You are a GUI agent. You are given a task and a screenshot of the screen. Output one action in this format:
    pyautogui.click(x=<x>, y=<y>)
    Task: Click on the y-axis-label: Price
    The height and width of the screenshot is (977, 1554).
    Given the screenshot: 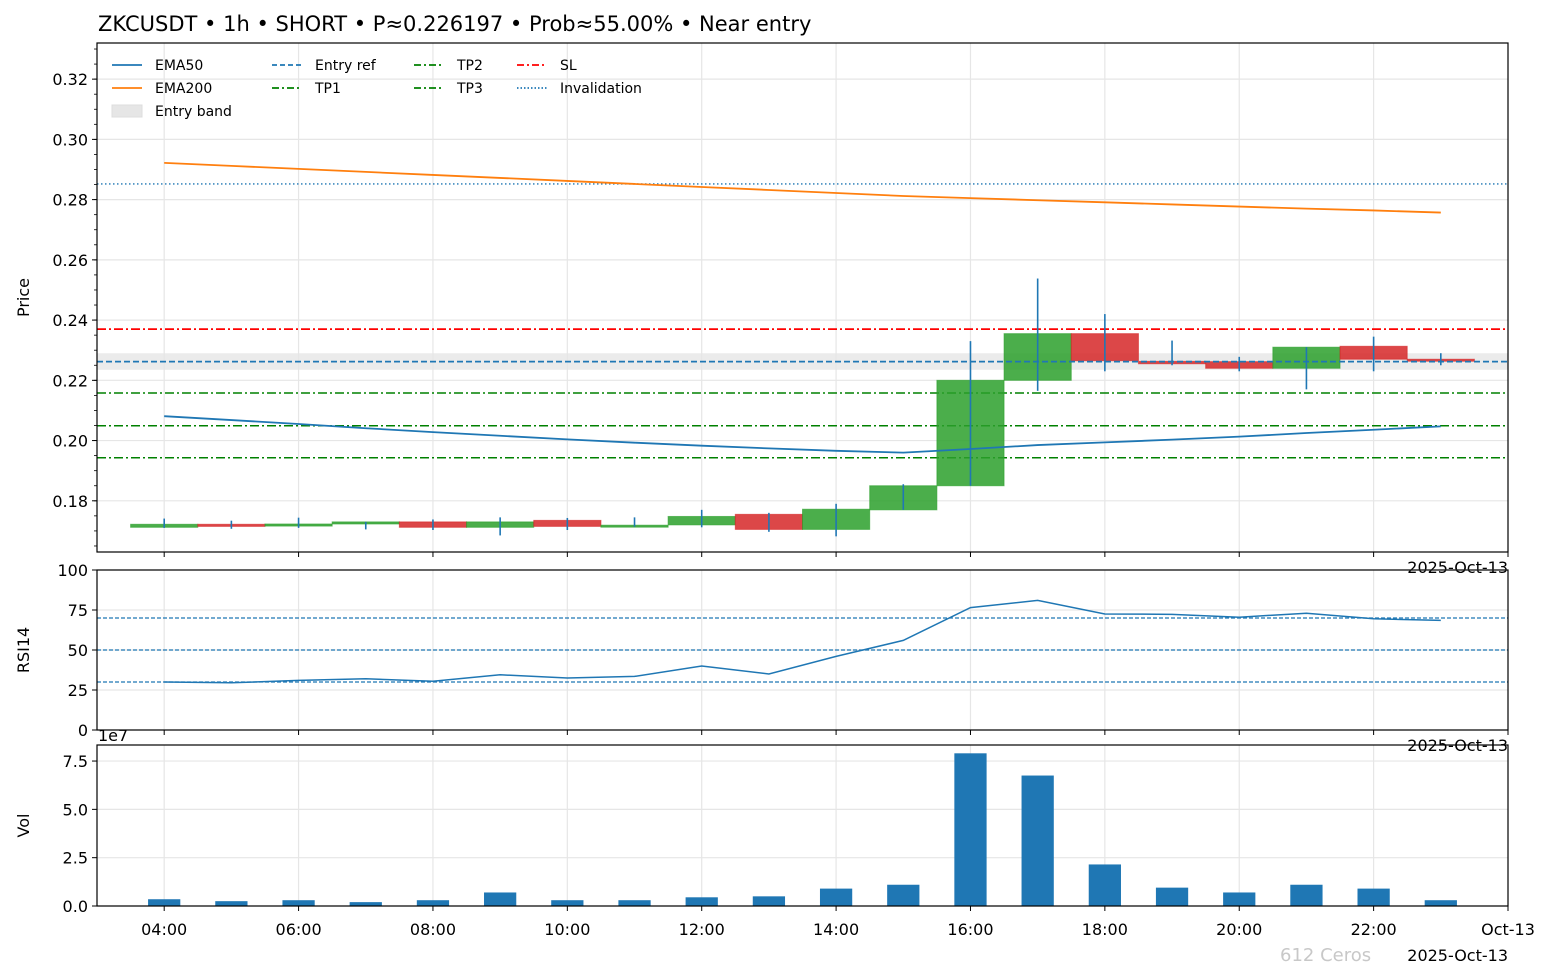 What is the action you would take?
    pyautogui.click(x=23, y=297)
    